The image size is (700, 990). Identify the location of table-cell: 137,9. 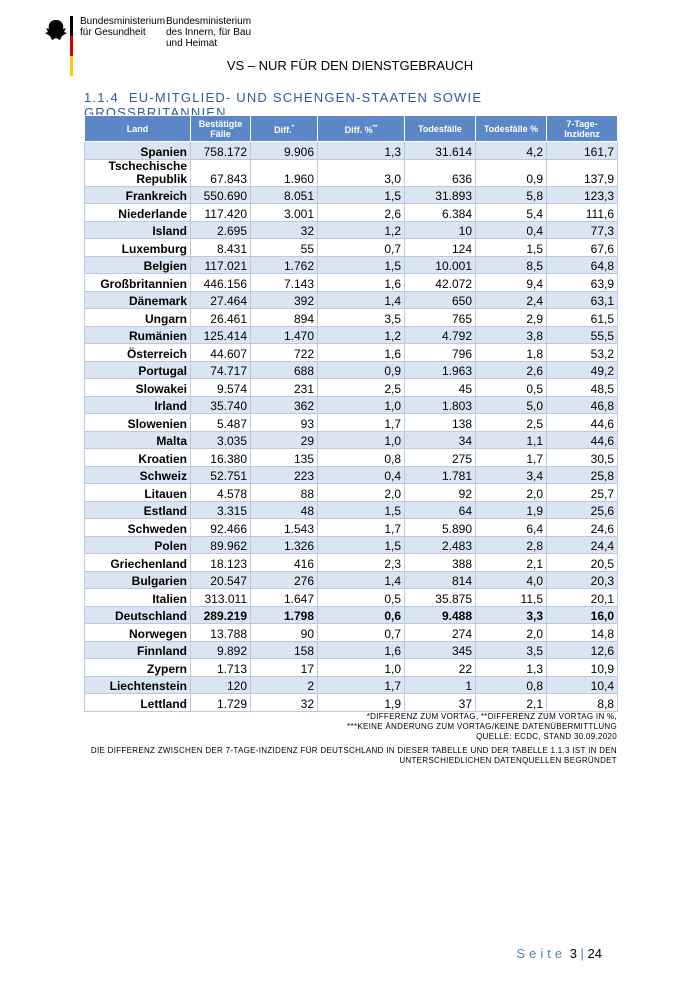
(582, 172).